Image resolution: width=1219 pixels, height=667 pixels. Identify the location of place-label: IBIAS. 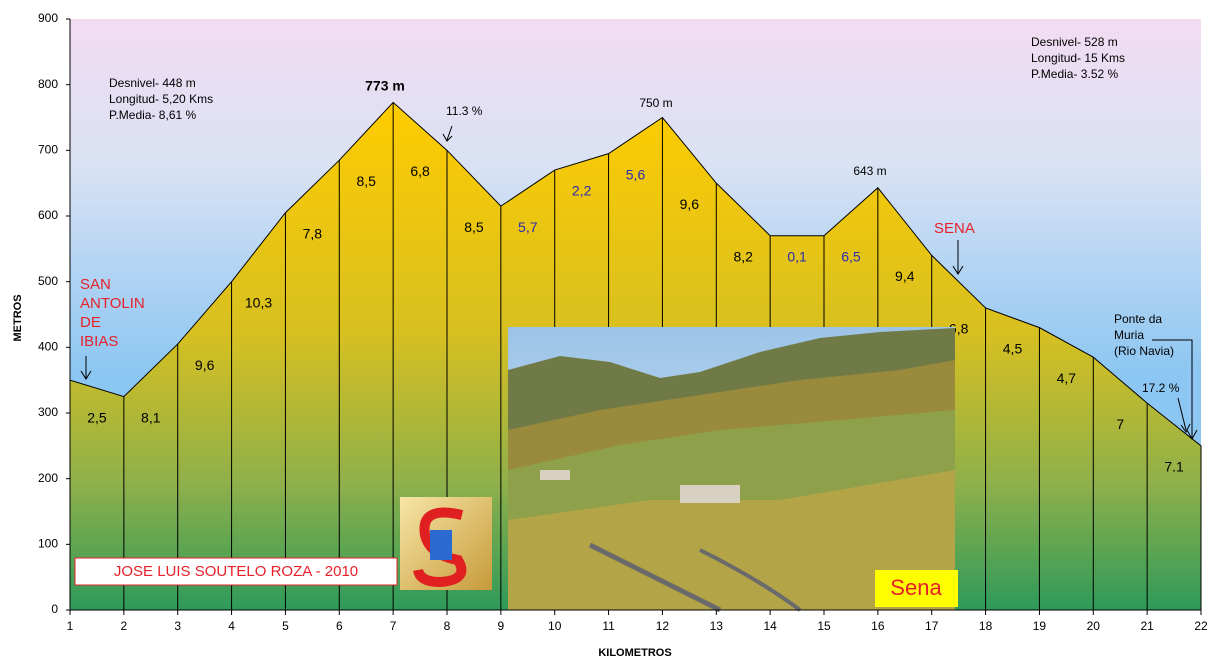
(99, 341).